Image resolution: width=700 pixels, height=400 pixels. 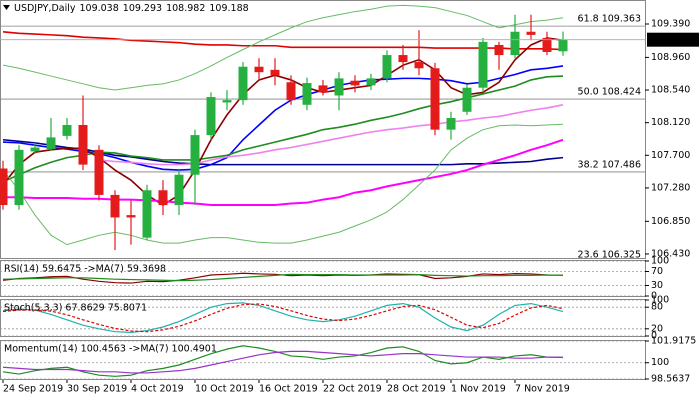 What do you see at coordinates (609, 19) in the screenshot?
I see `fib-level-label: 61.8 109.363` at bounding box center [609, 19].